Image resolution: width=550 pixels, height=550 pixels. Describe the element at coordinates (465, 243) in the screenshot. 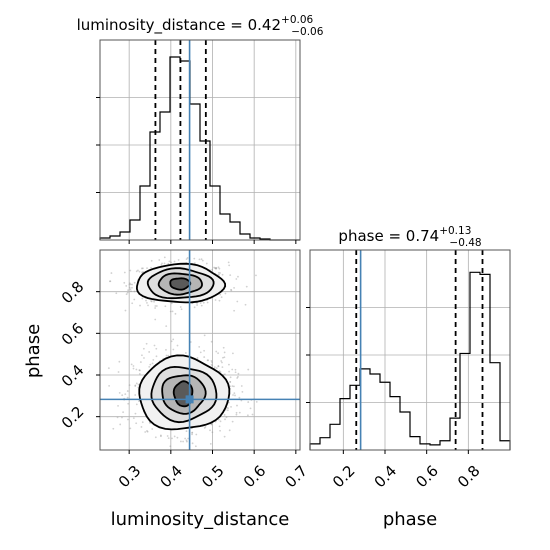

I see `phase-title-minus: −0.48` at that location.